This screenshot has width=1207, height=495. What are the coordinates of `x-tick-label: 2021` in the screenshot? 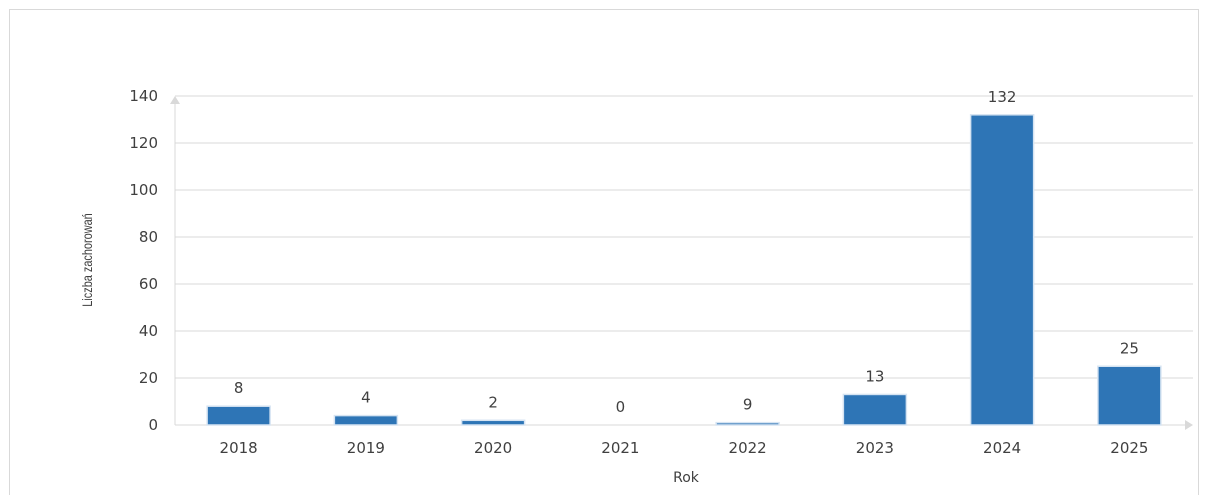 It's located at (620, 448).